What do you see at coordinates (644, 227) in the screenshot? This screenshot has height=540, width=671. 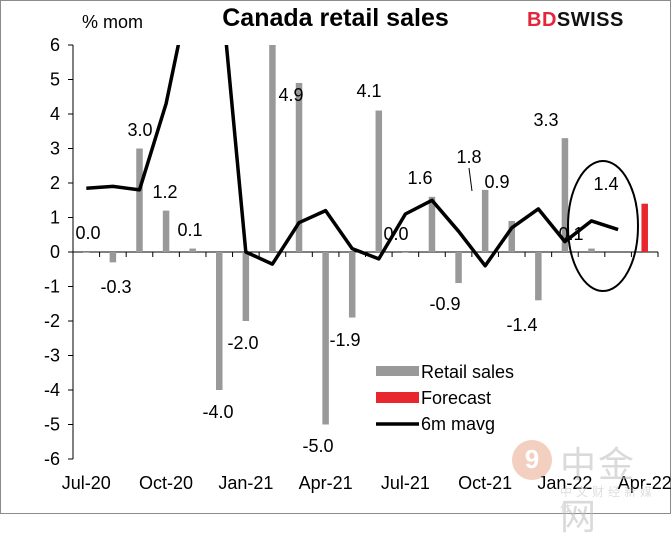 I see `forecast-bar` at bounding box center [644, 227].